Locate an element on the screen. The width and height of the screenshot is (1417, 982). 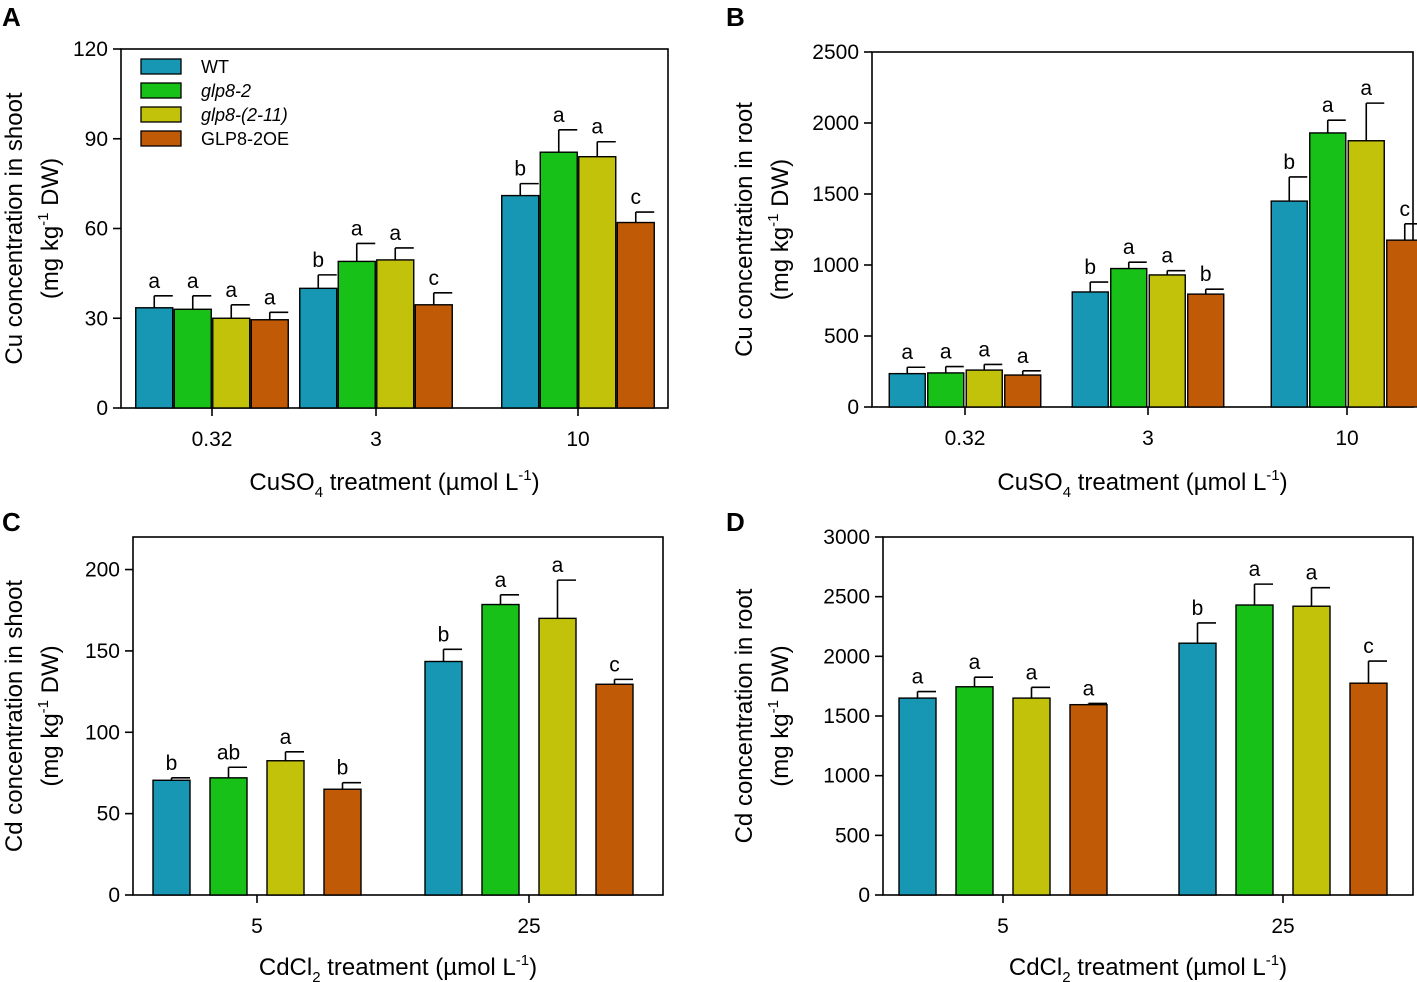
significance-letter: ab is located at coordinates (228, 752).